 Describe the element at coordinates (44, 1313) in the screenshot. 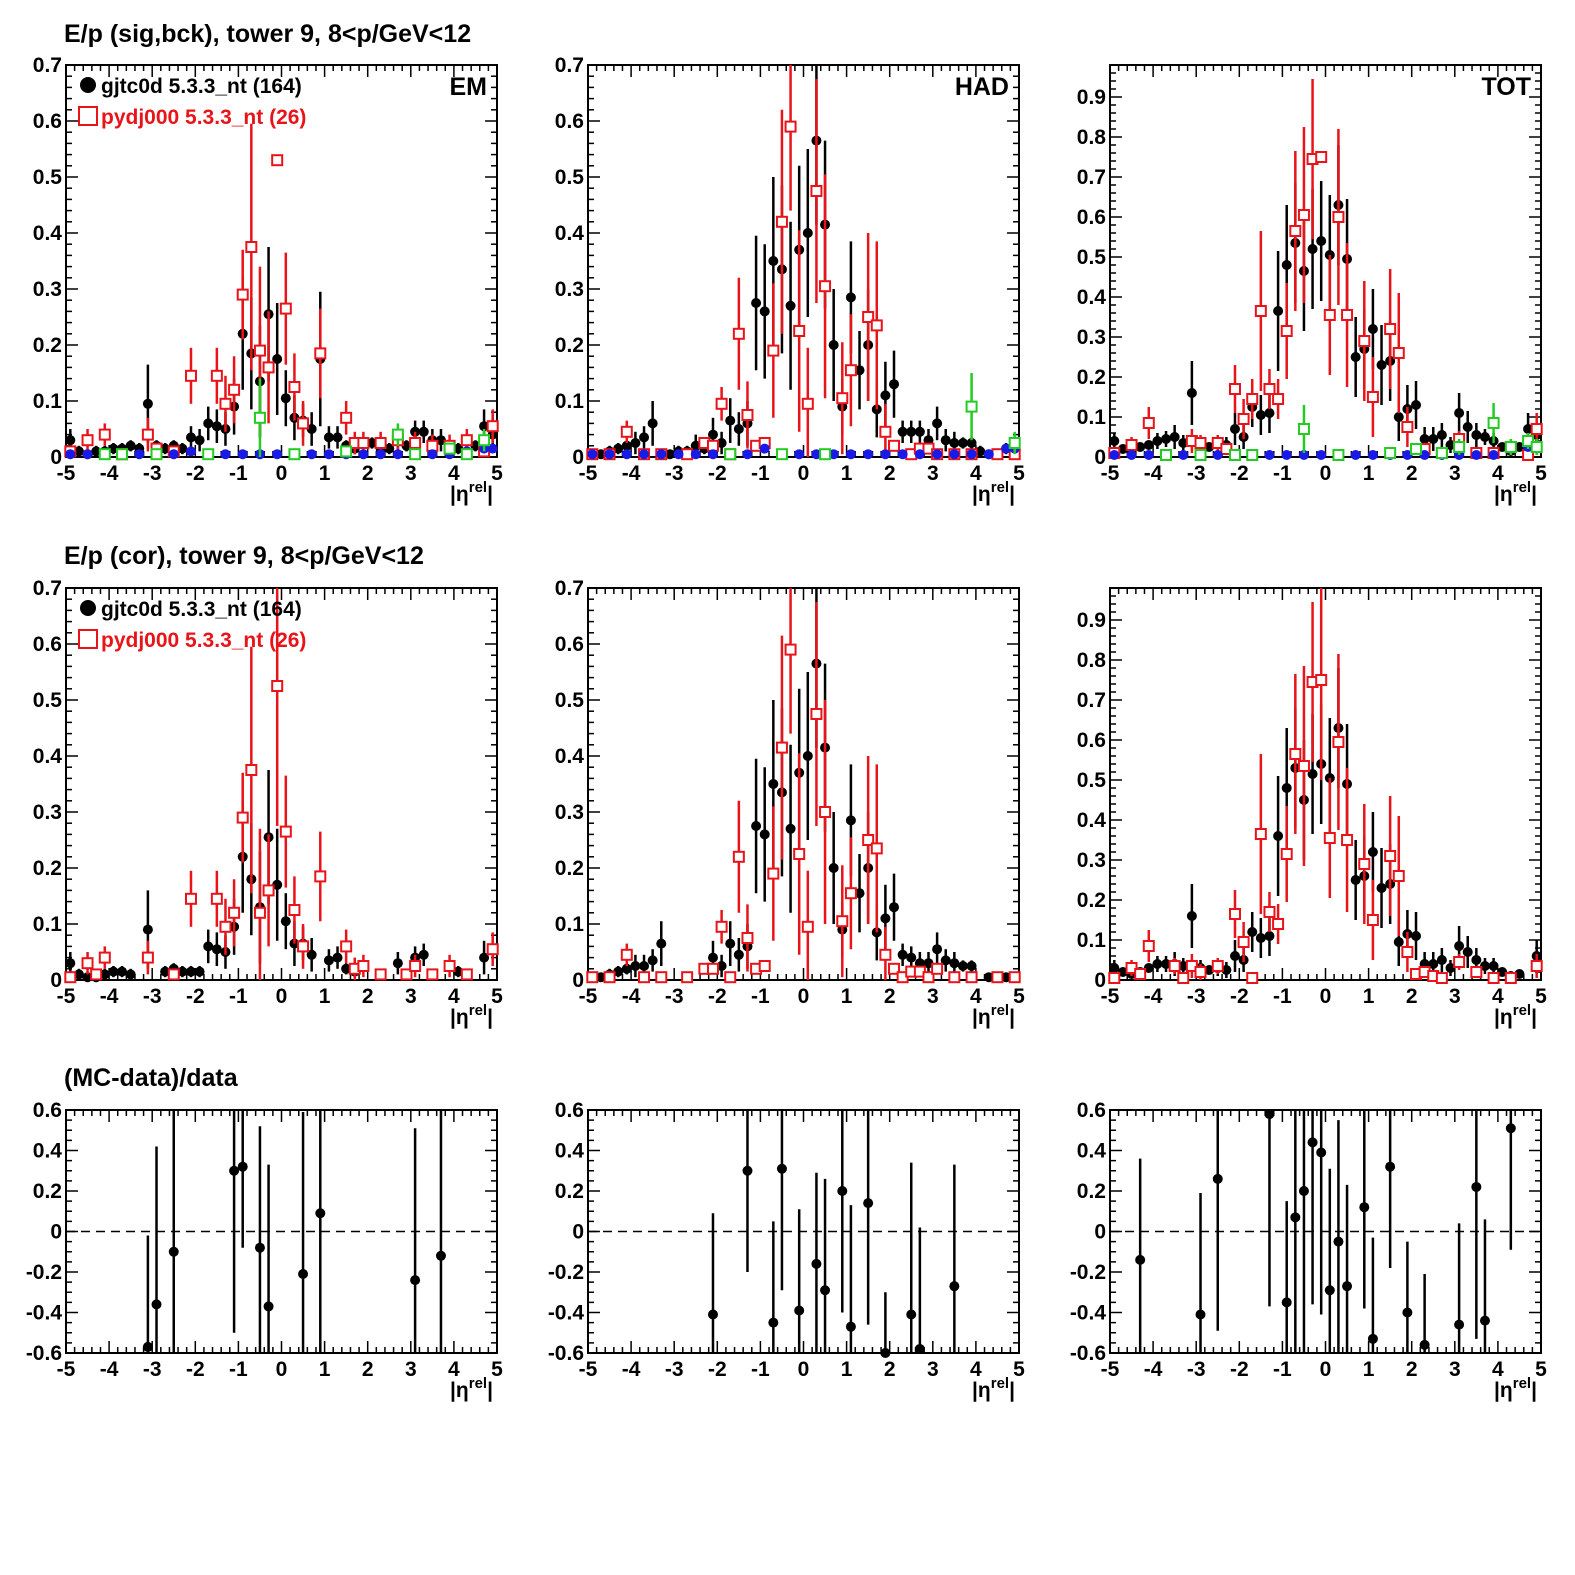

I see `y-tick-label: -0.4` at that location.